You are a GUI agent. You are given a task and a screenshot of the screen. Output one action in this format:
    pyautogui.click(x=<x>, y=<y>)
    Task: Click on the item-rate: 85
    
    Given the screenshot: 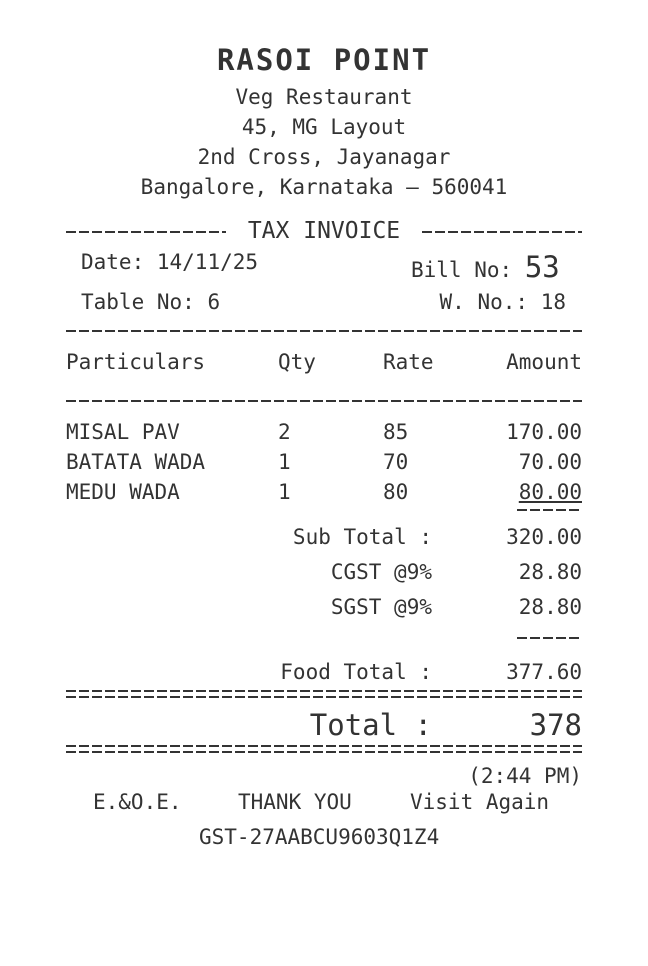 What is the action you would take?
    pyautogui.click(x=396, y=432)
    